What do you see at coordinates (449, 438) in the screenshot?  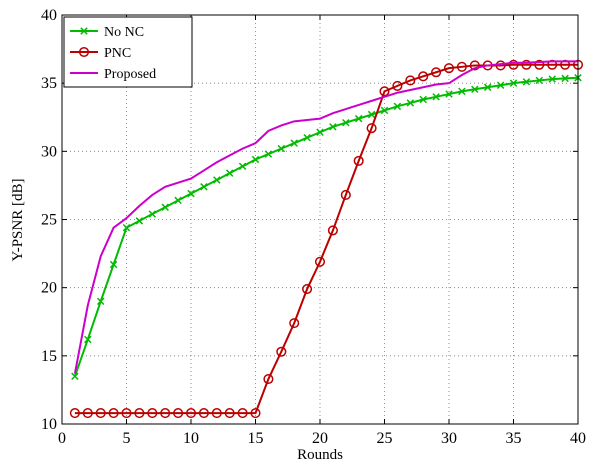 I see `x-tick-label: 30` at bounding box center [449, 438].